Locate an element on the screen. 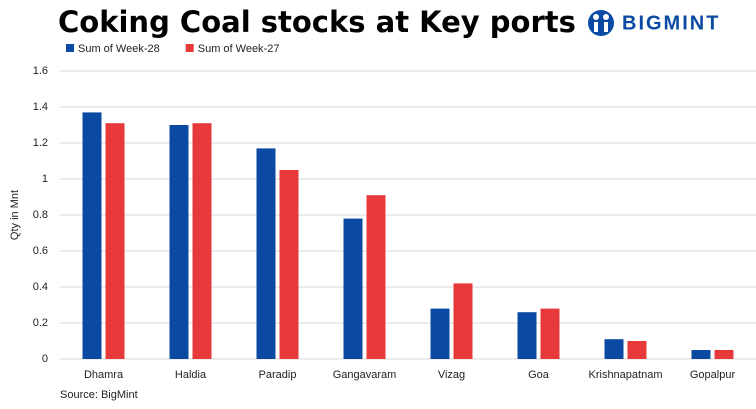  y-tick-label: 1.6 is located at coordinates (40, 71).